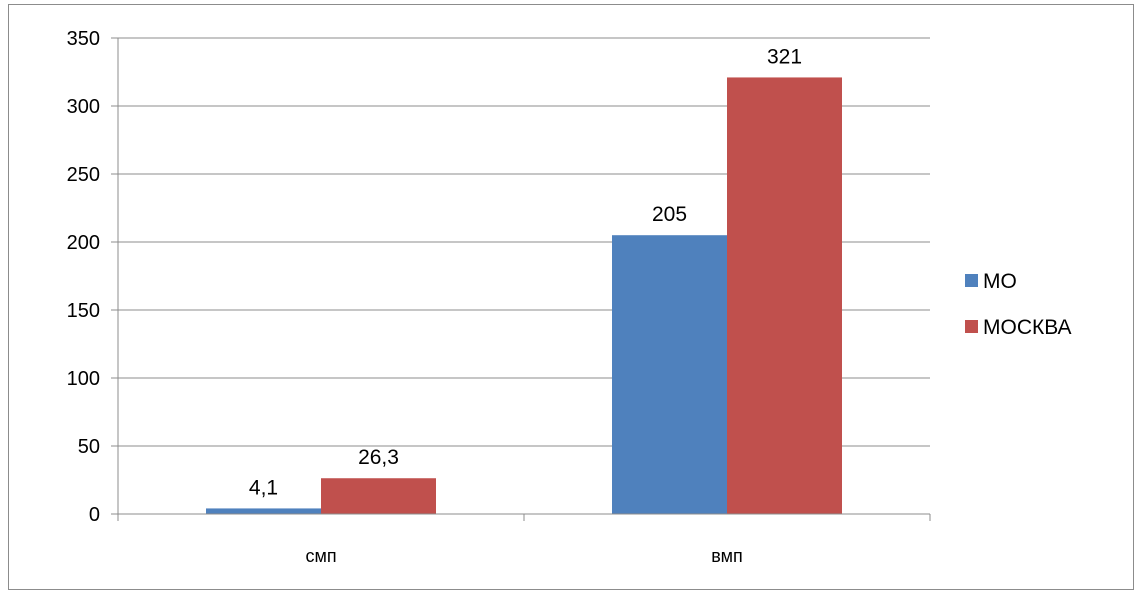 This screenshot has width=1141, height=596. What do you see at coordinates (83, 175) in the screenshot?
I see `y-tick-label: 250` at bounding box center [83, 175].